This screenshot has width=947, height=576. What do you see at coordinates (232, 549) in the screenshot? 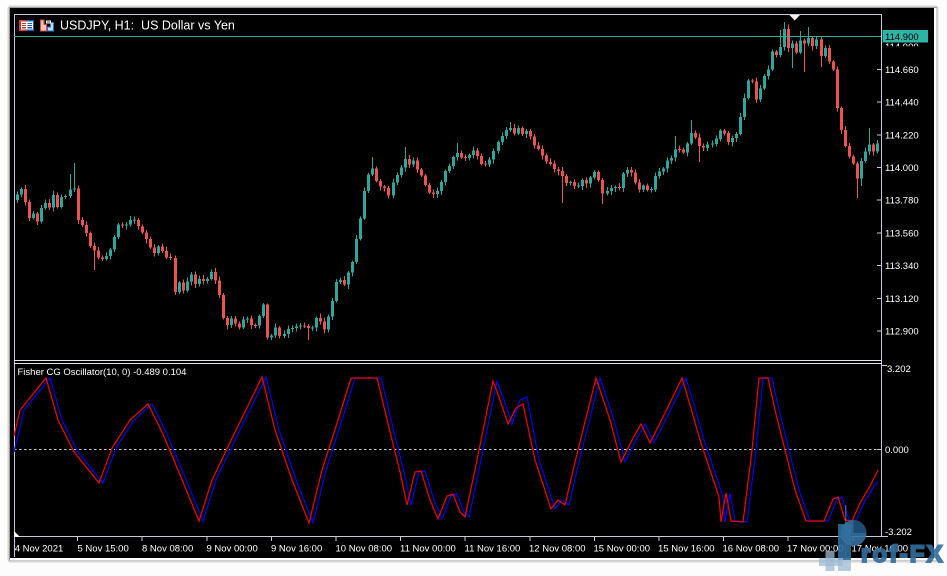
I see `svg-text: 9 Nov 00:00` at bounding box center [232, 549].